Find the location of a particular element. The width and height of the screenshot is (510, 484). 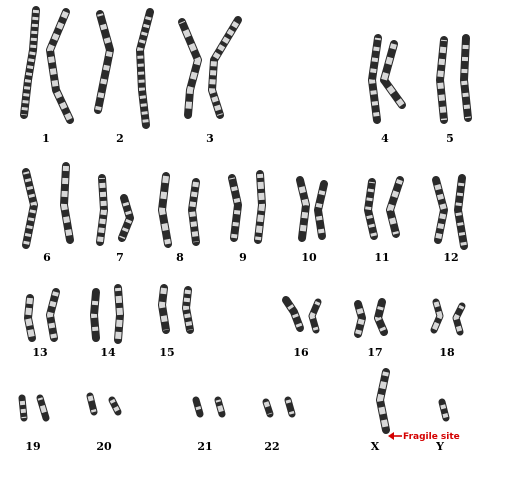

chromosome-label-16: 16 is located at coordinates (301, 352).